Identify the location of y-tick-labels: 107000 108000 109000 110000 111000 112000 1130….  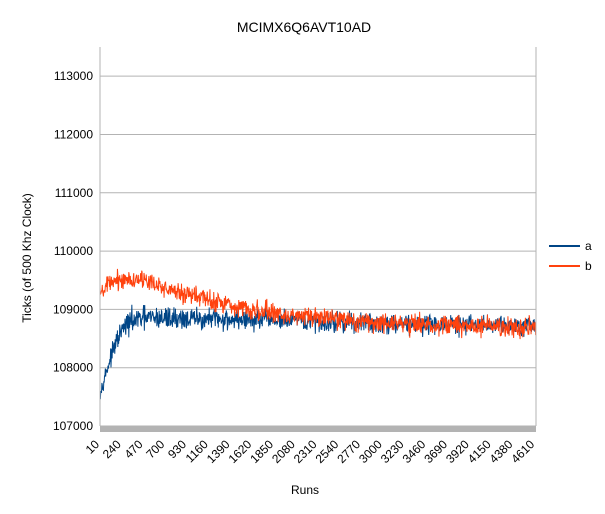
(73, 251).